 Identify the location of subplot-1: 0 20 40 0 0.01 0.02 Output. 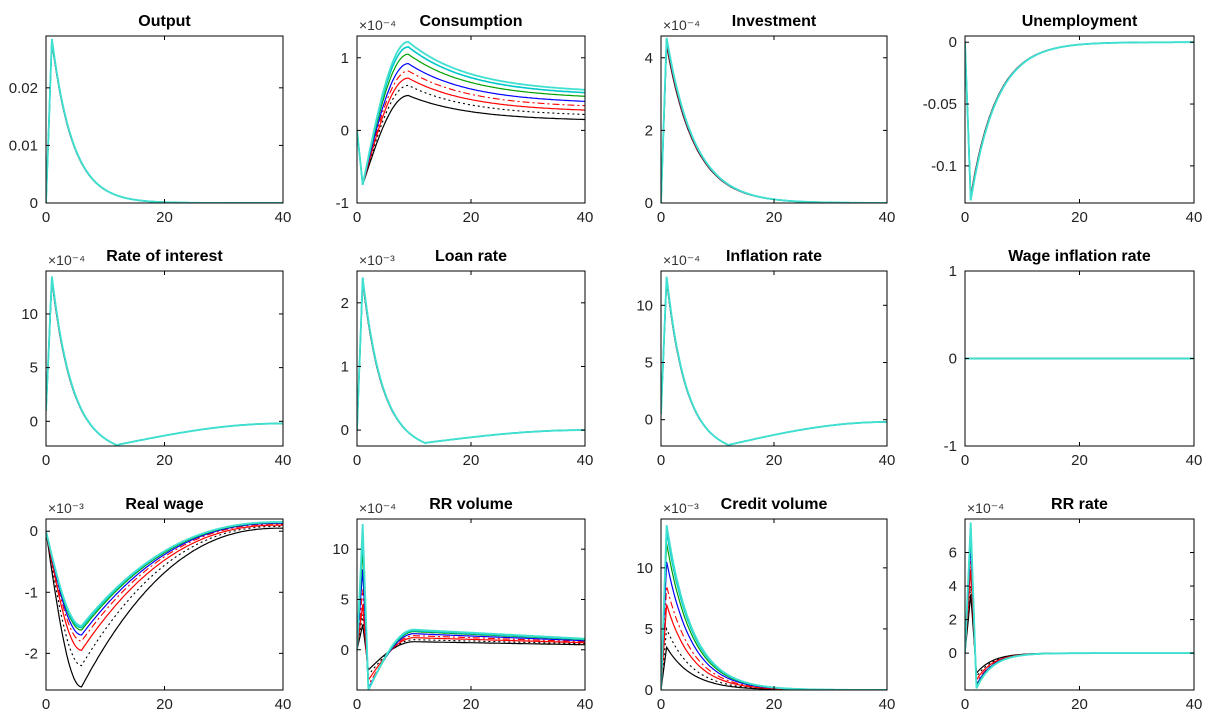
(150, 119).